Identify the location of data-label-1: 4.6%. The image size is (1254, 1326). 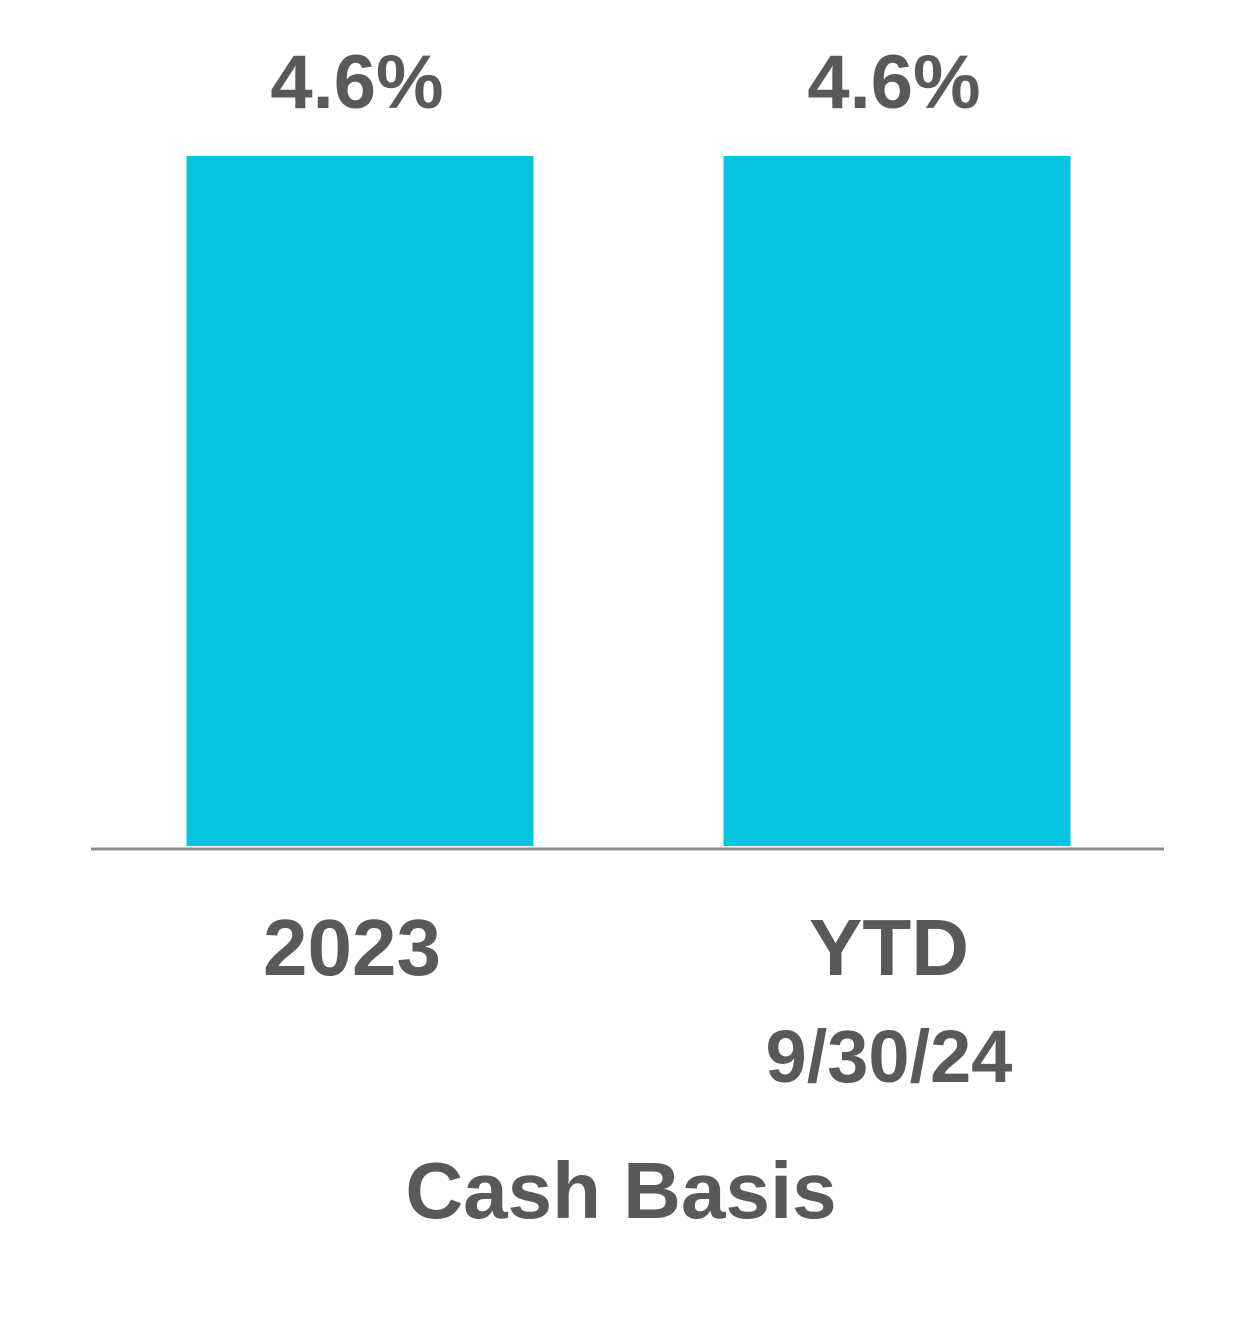
(893, 82).